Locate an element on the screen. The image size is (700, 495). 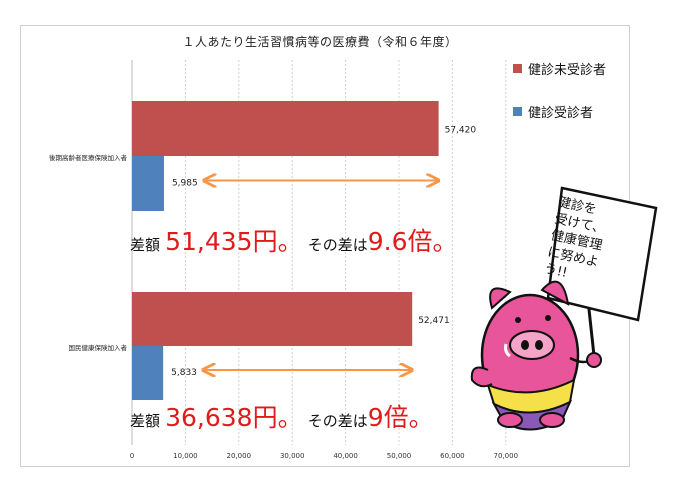
diff-ratio: 9.6倍 is located at coordinates (400, 241).